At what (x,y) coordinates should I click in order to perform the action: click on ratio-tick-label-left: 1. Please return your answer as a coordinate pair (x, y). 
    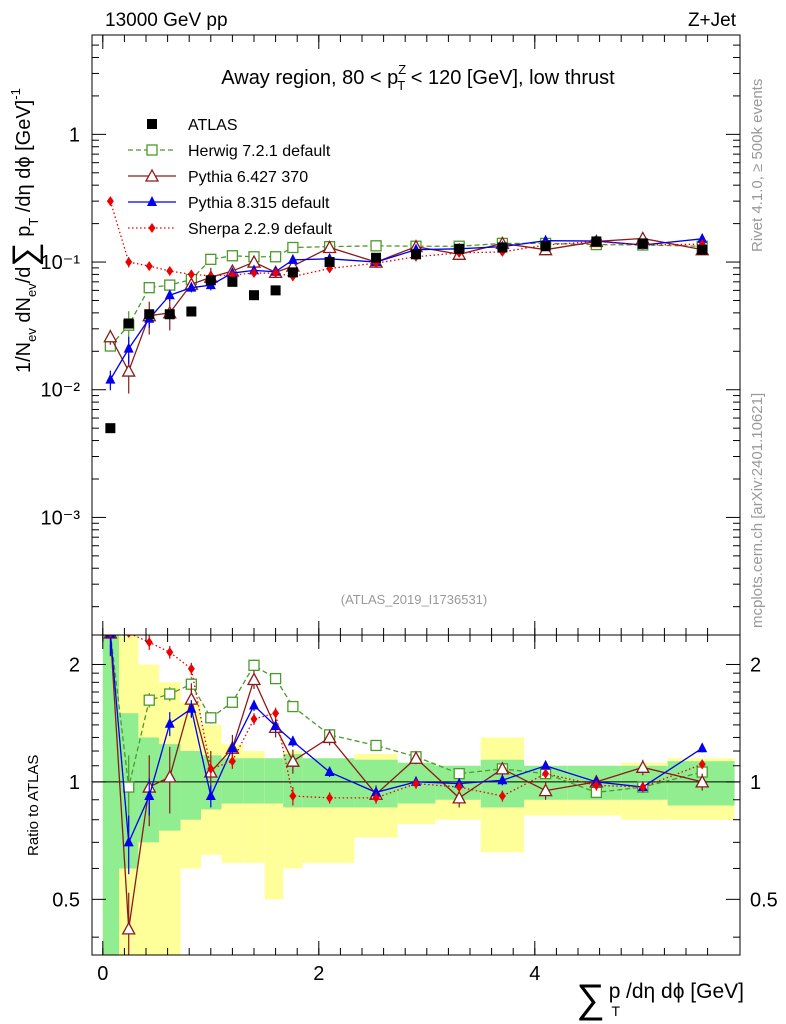
    Looking at the image, I should click on (74, 783).